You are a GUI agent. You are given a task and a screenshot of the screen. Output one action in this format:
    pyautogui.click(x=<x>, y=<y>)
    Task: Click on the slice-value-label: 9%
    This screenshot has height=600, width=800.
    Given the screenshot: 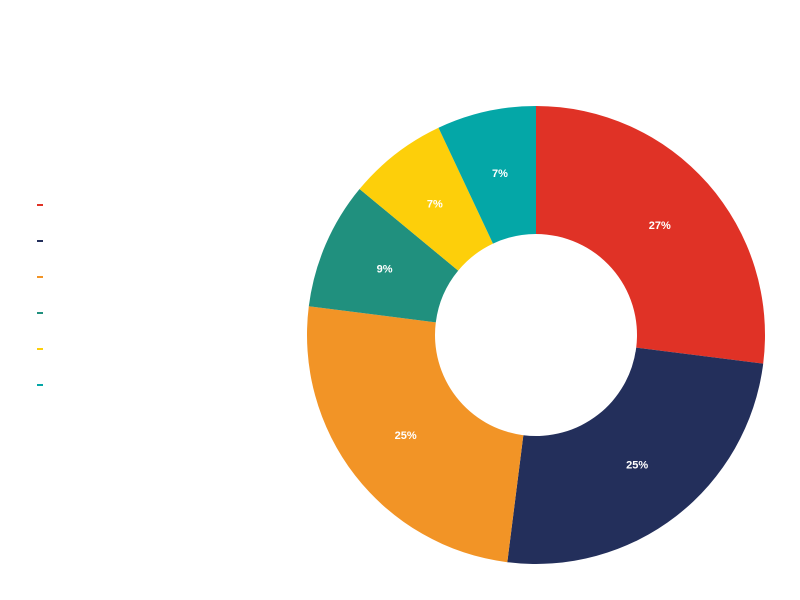 What is the action you would take?
    pyautogui.click(x=385, y=269)
    